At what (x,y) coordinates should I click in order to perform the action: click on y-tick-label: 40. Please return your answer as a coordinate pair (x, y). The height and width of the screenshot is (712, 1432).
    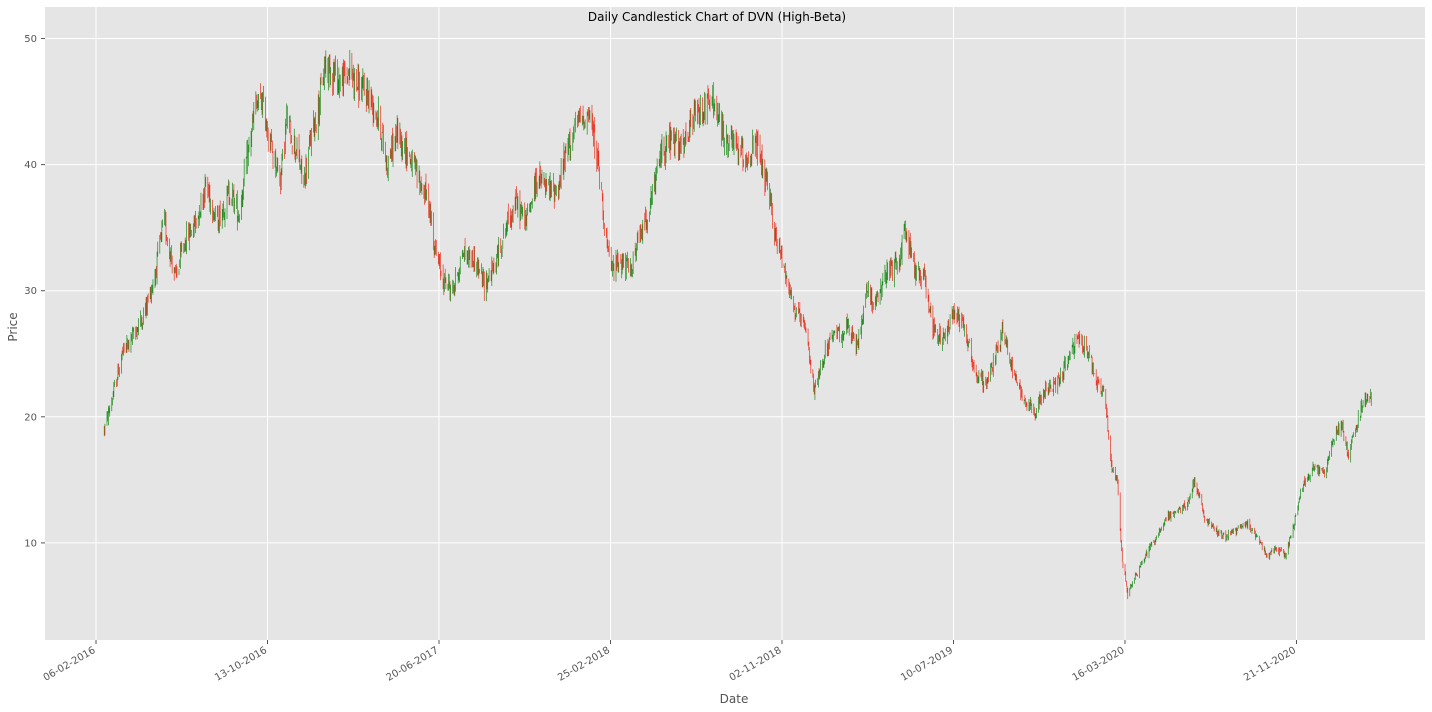
    Looking at the image, I should click on (30, 165).